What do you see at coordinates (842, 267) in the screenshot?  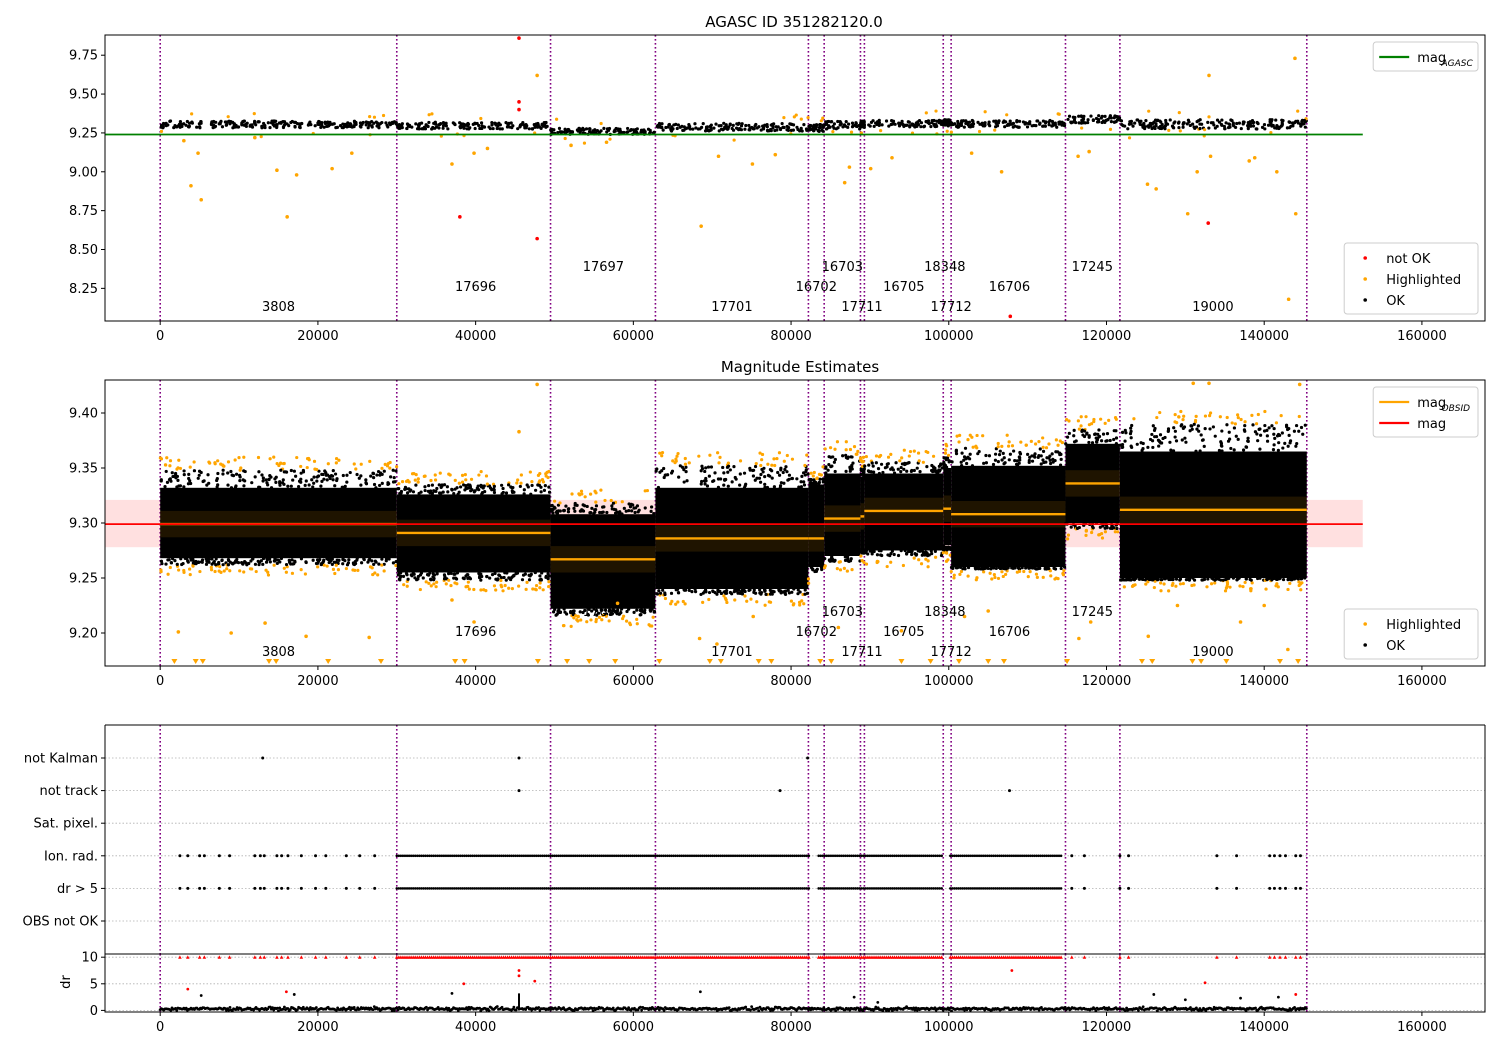 I see `p1-obsid-label: 16703` at bounding box center [842, 267].